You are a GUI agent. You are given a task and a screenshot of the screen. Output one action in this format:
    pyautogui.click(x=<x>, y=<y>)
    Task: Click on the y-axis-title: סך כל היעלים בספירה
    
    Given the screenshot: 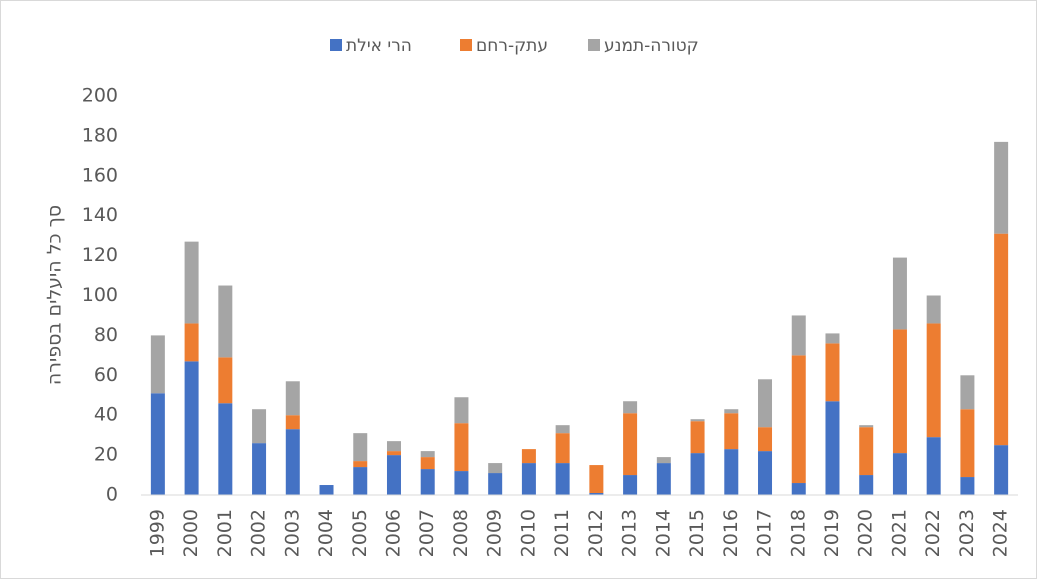 What is the action you would take?
    pyautogui.click(x=55, y=295)
    